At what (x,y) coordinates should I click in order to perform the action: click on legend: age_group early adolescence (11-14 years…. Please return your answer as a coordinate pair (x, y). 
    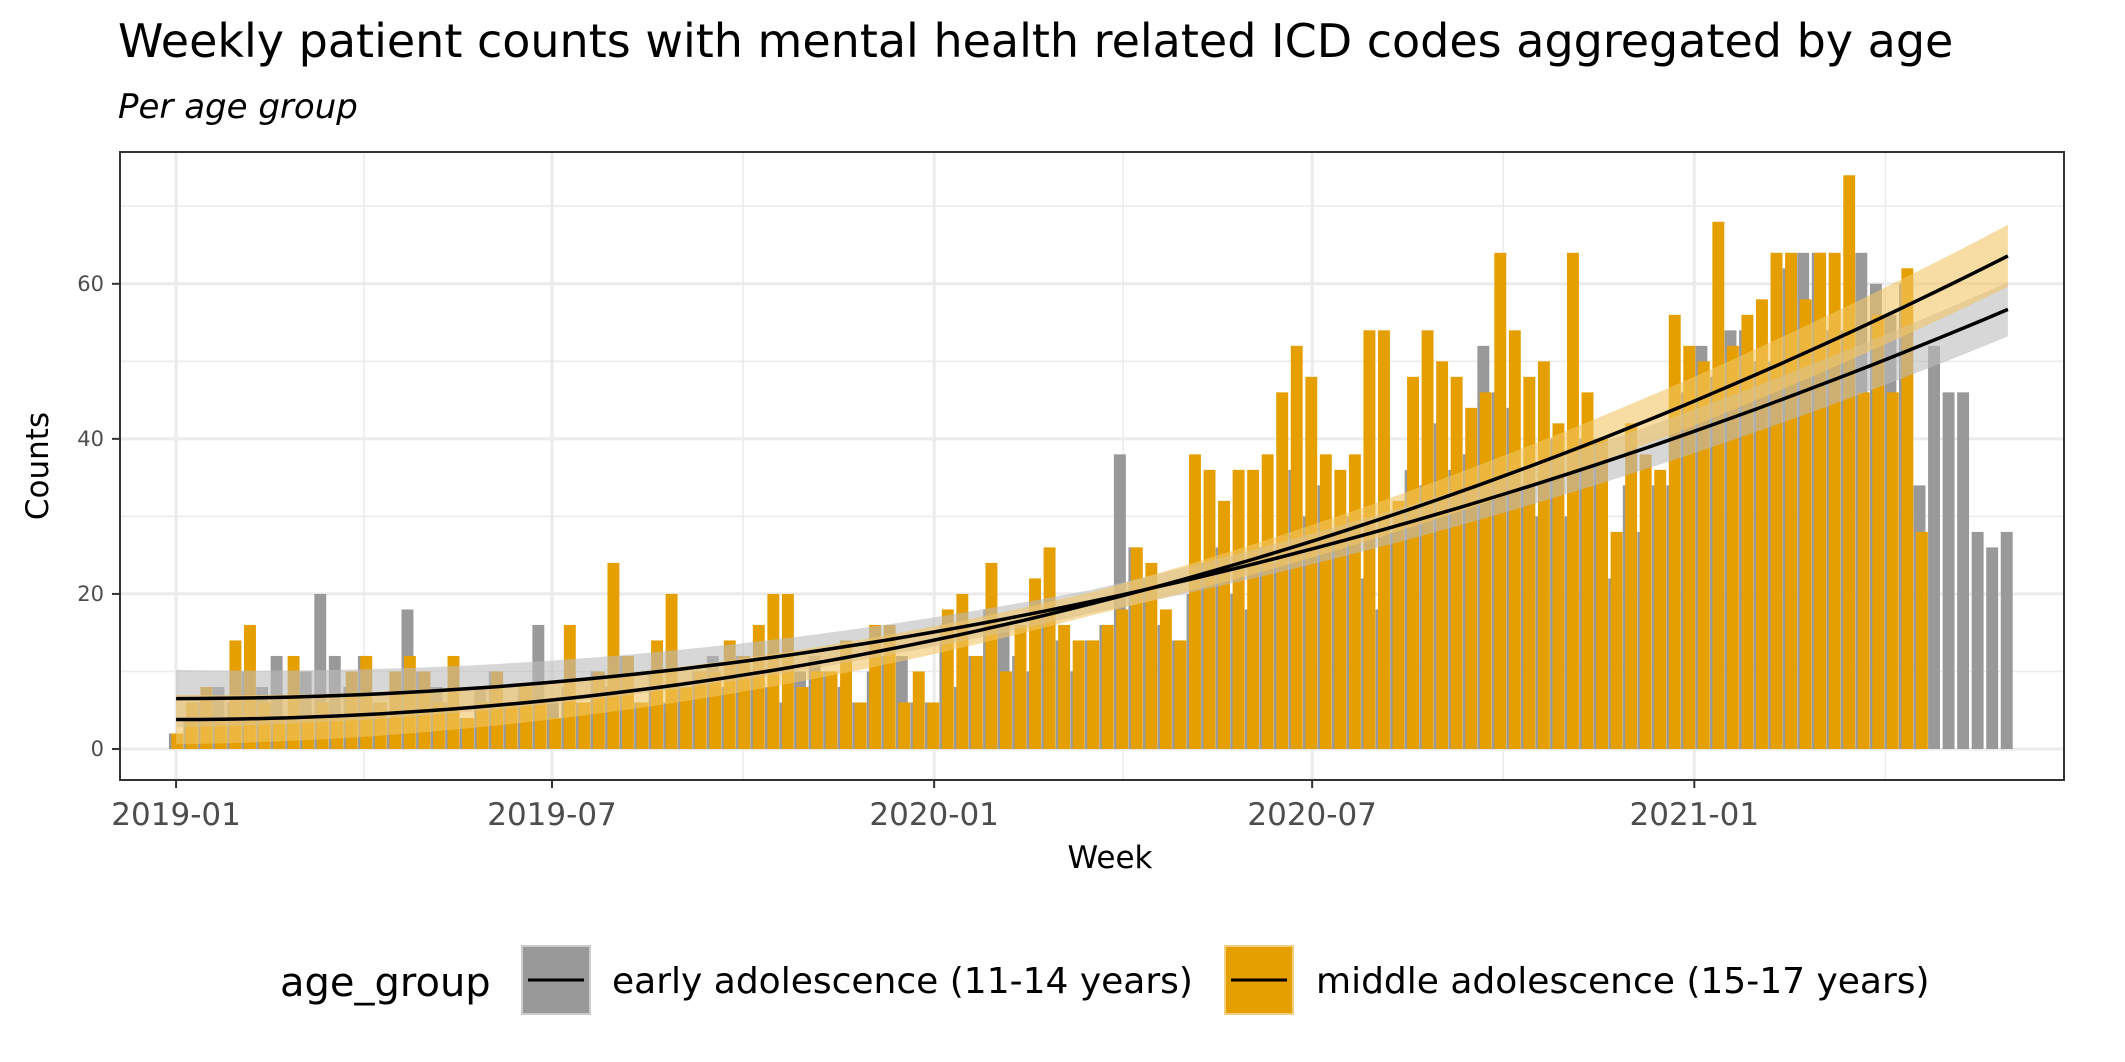
    Looking at the image, I should click on (1105, 980).